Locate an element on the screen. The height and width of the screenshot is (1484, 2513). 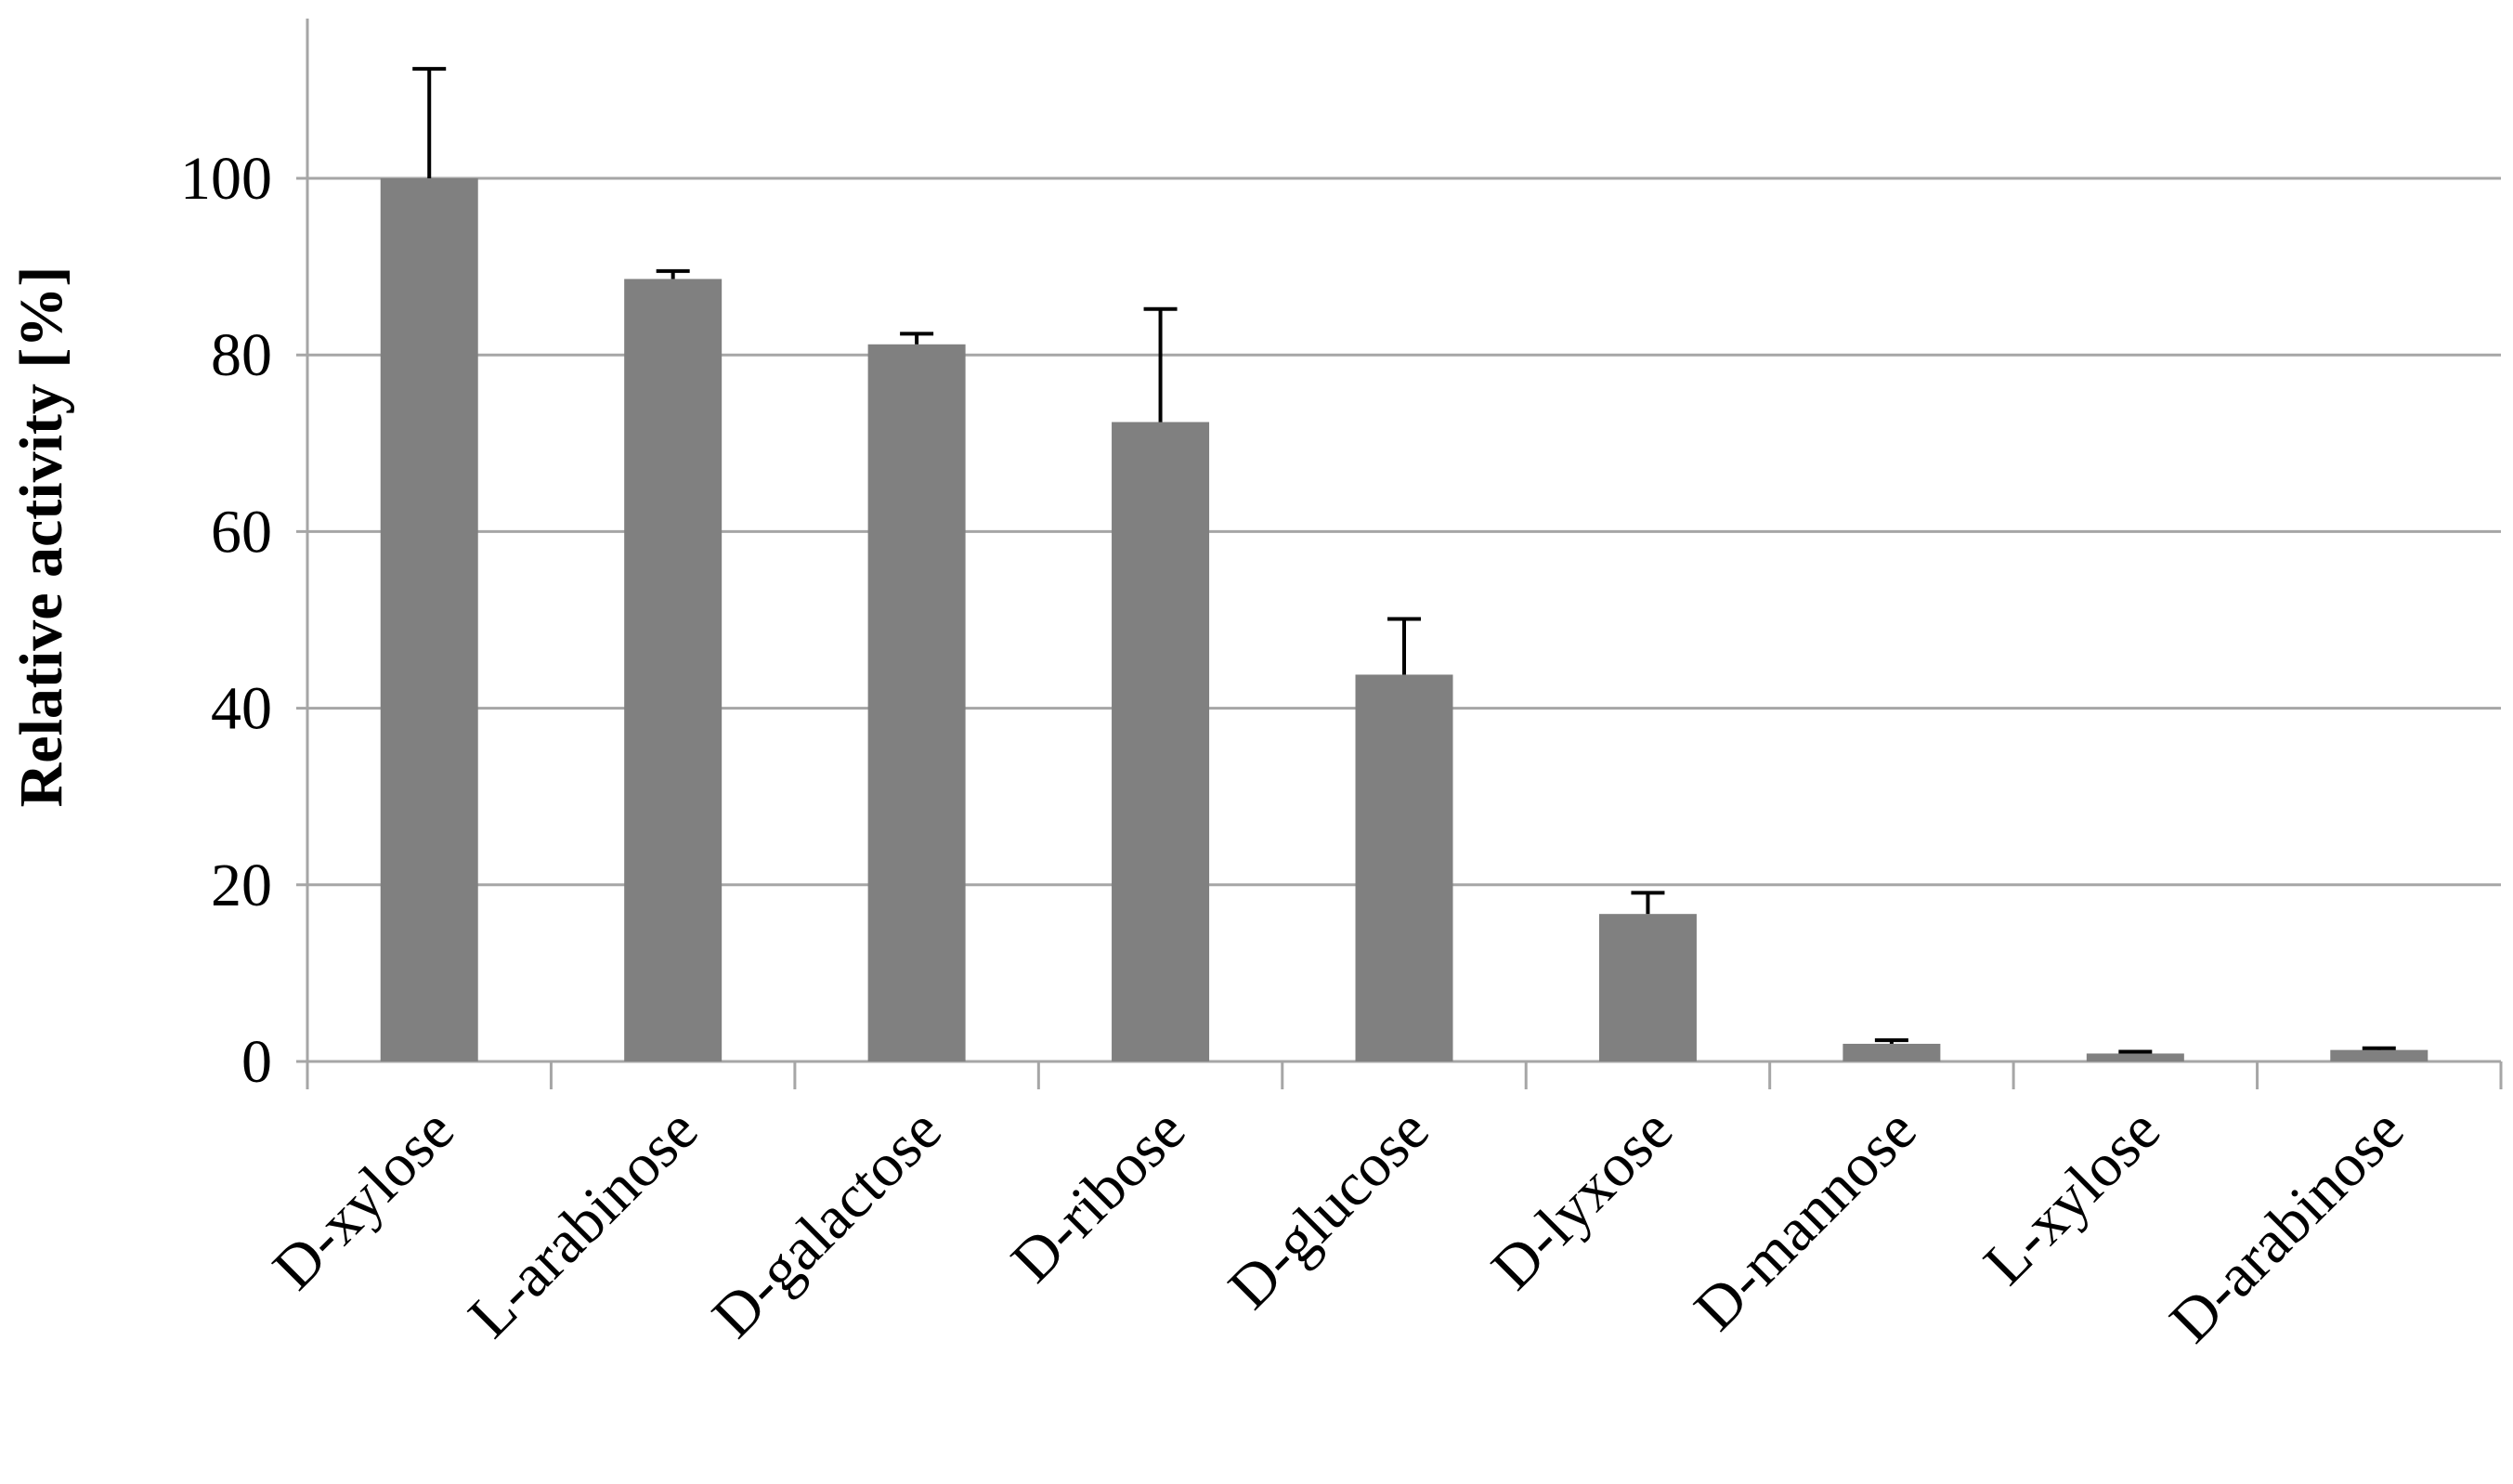
bar-L-arabinose is located at coordinates (673, 670).